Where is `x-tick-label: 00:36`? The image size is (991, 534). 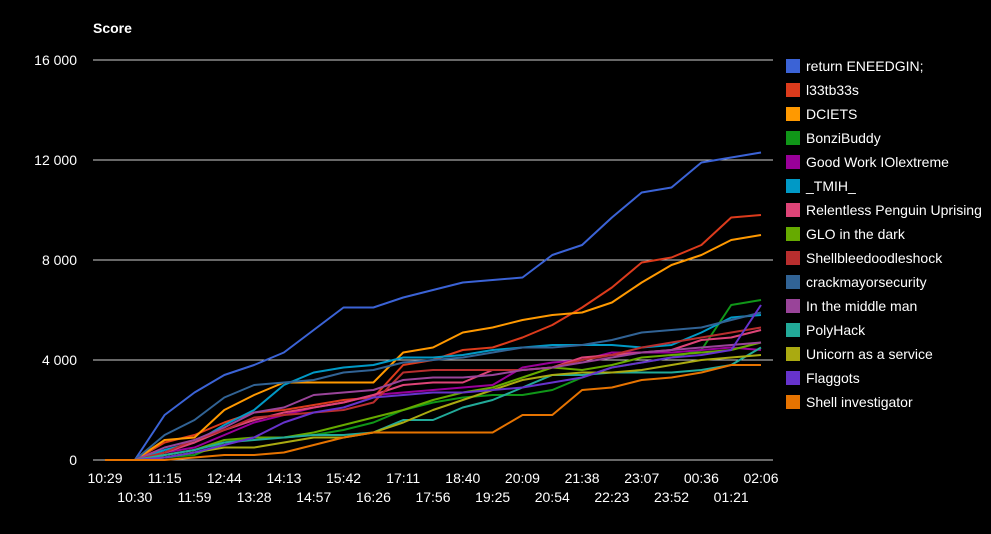
x-tick-label: 00:36 is located at coordinates (701, 478).